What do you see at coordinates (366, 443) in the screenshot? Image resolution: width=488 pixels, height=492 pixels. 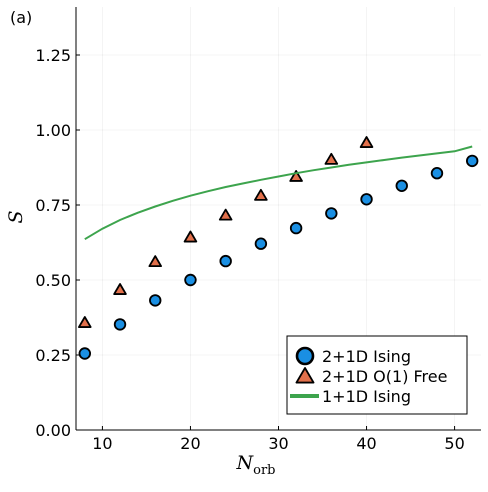 I see `x-tick-label: 40` at bounding box center [366, 443].